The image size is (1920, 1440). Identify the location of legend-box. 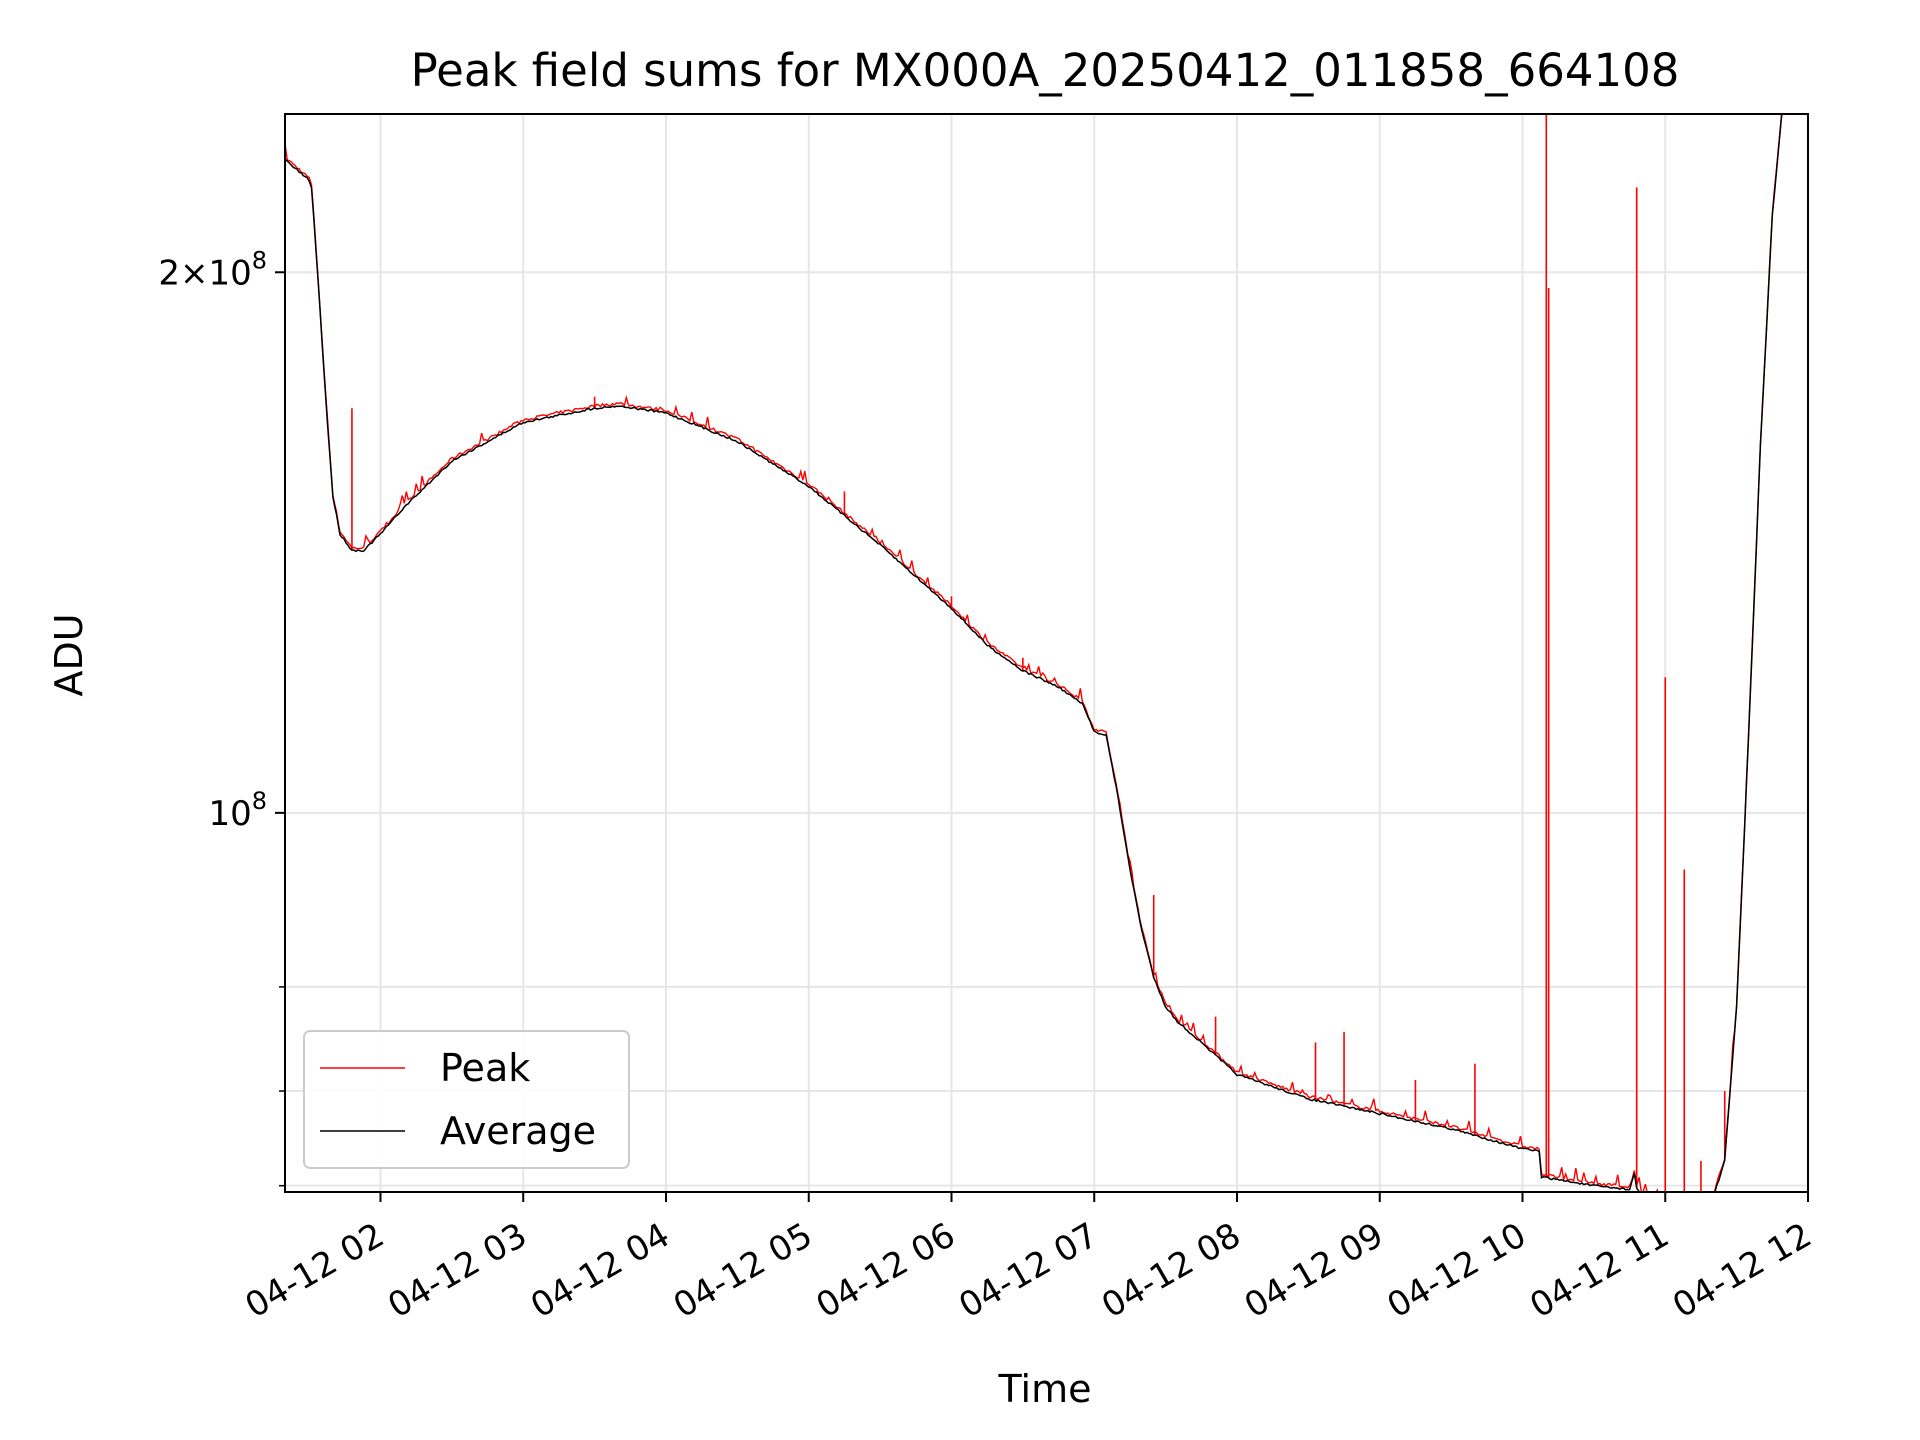
(466, 1099).